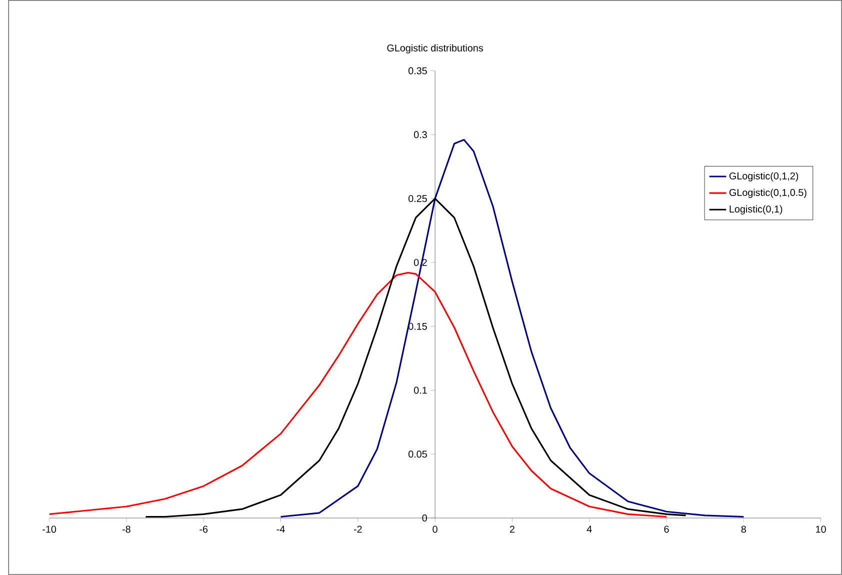 The image size is (842, 575). What do you see at coordinates (821, 529) in the screenshot?
I see `x-tick-label: 10` at bounding box center [821, 529].